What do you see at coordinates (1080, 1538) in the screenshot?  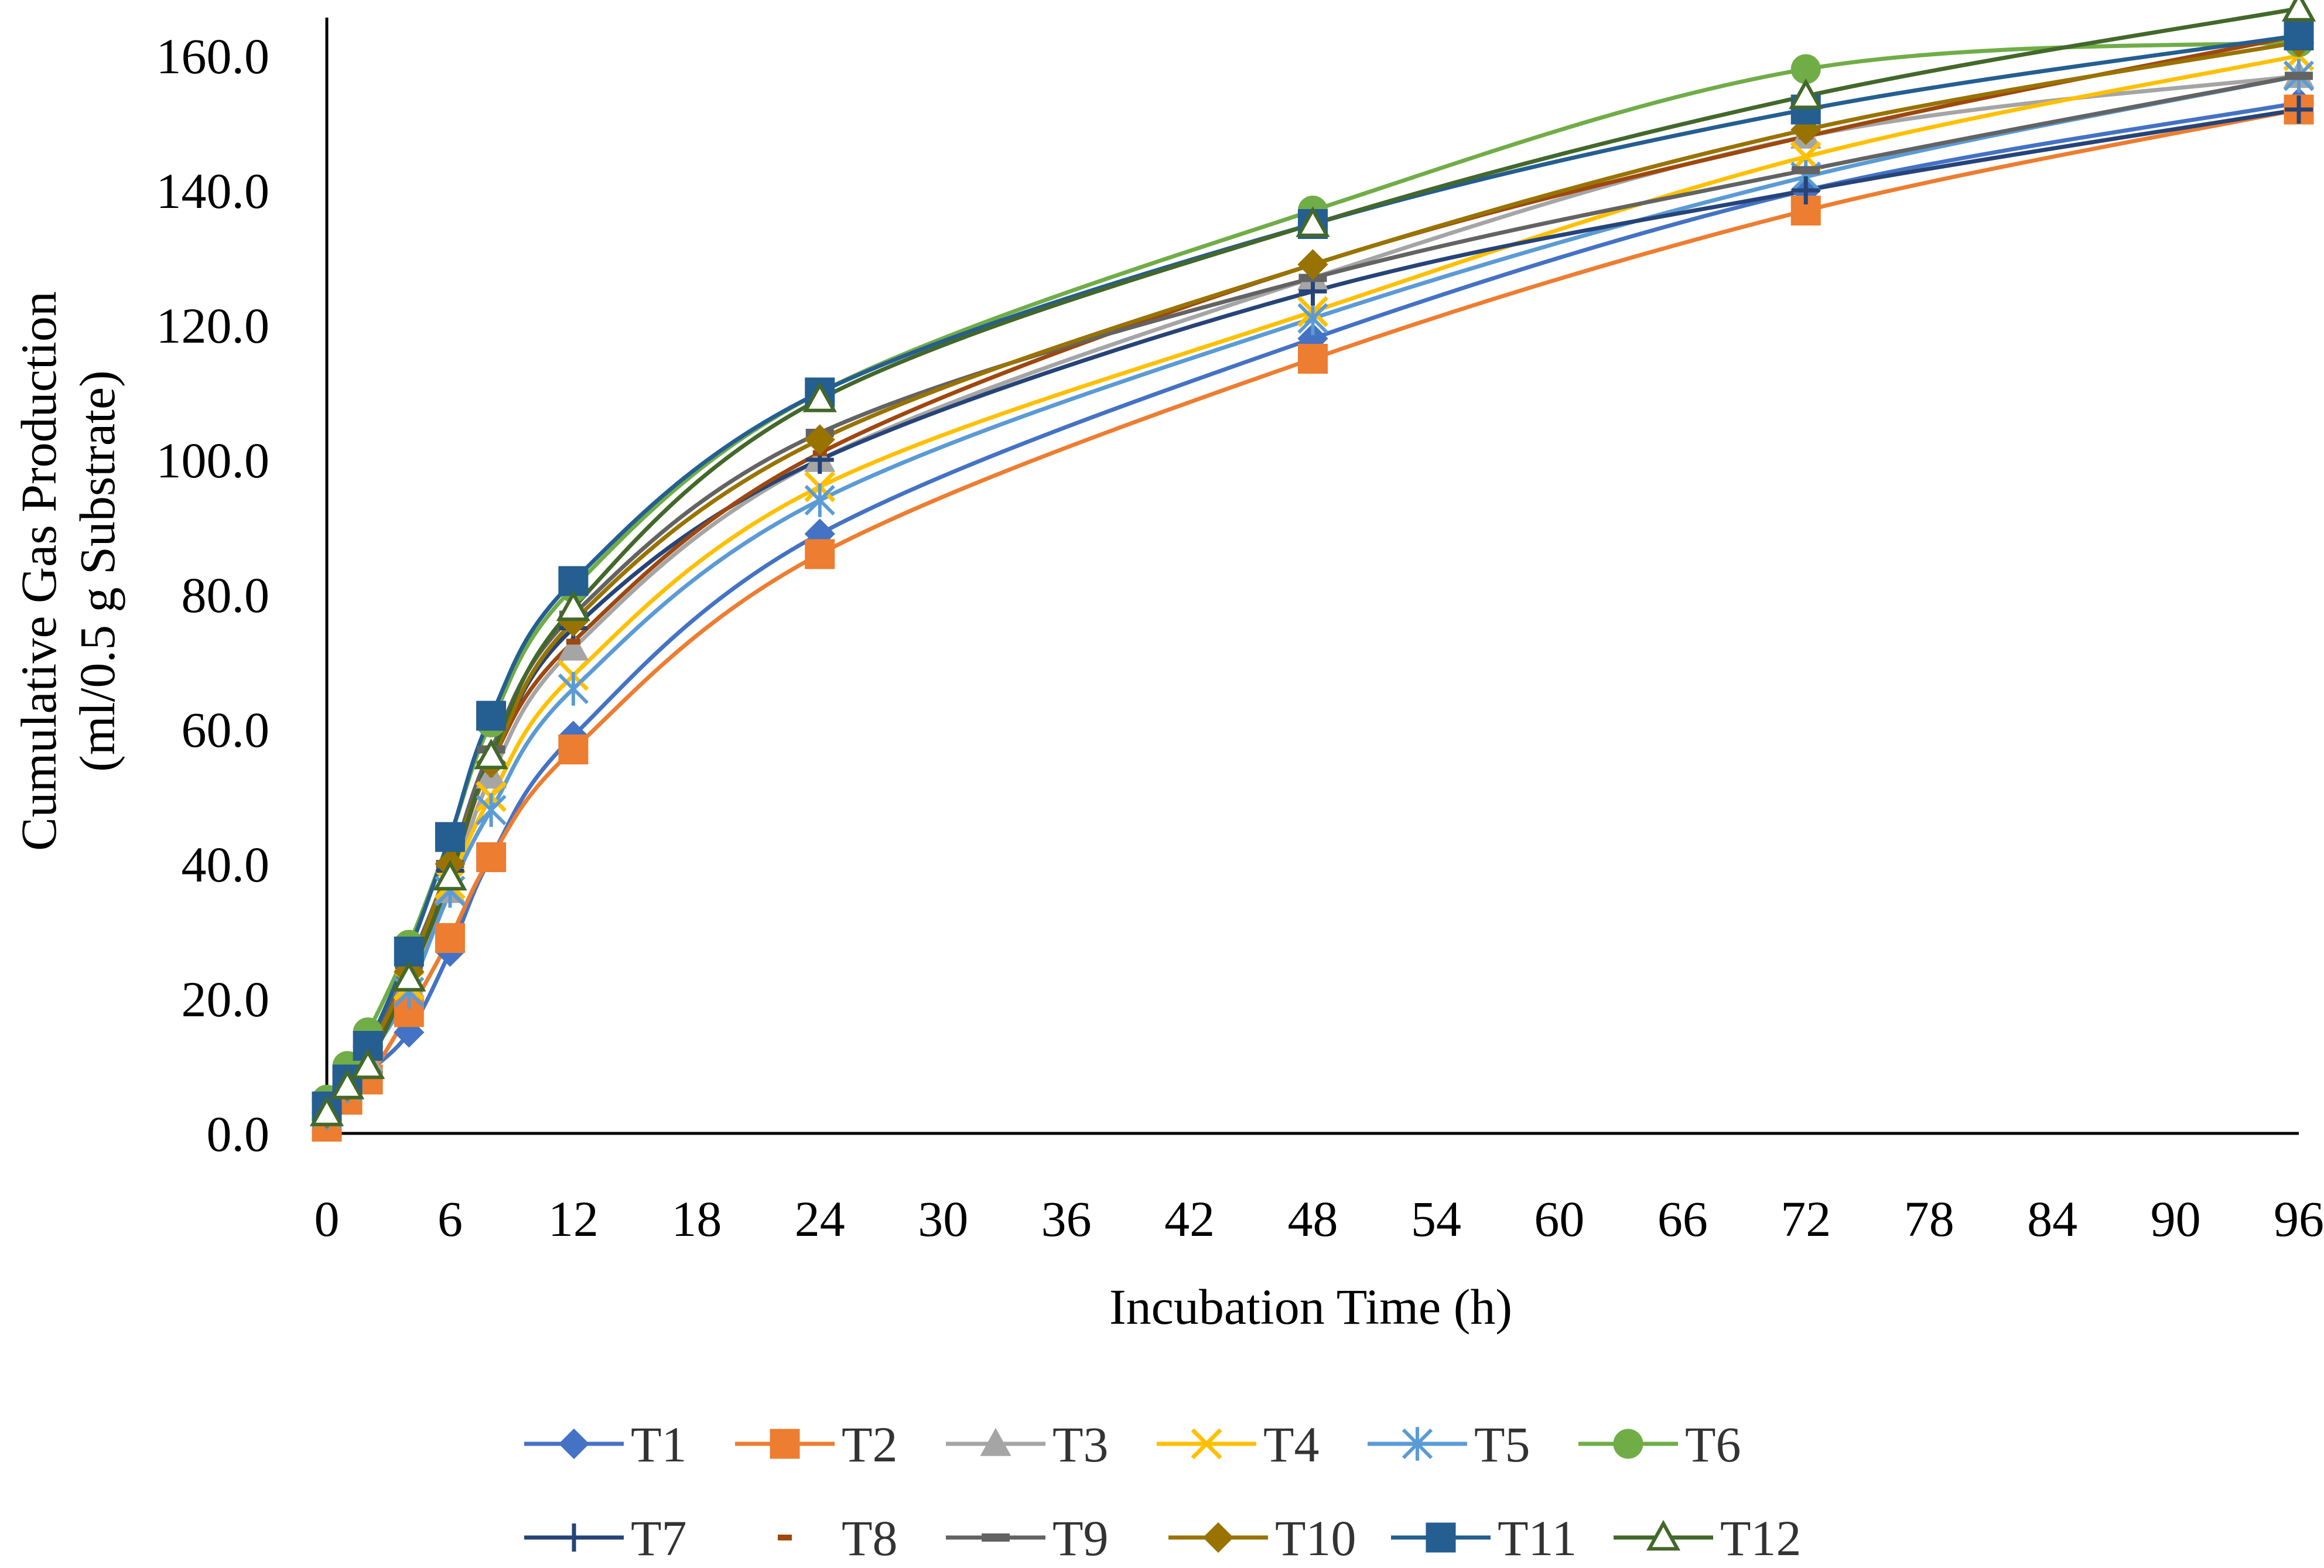 I see `legend-label: T9` at bounding box center [1080, 1538].